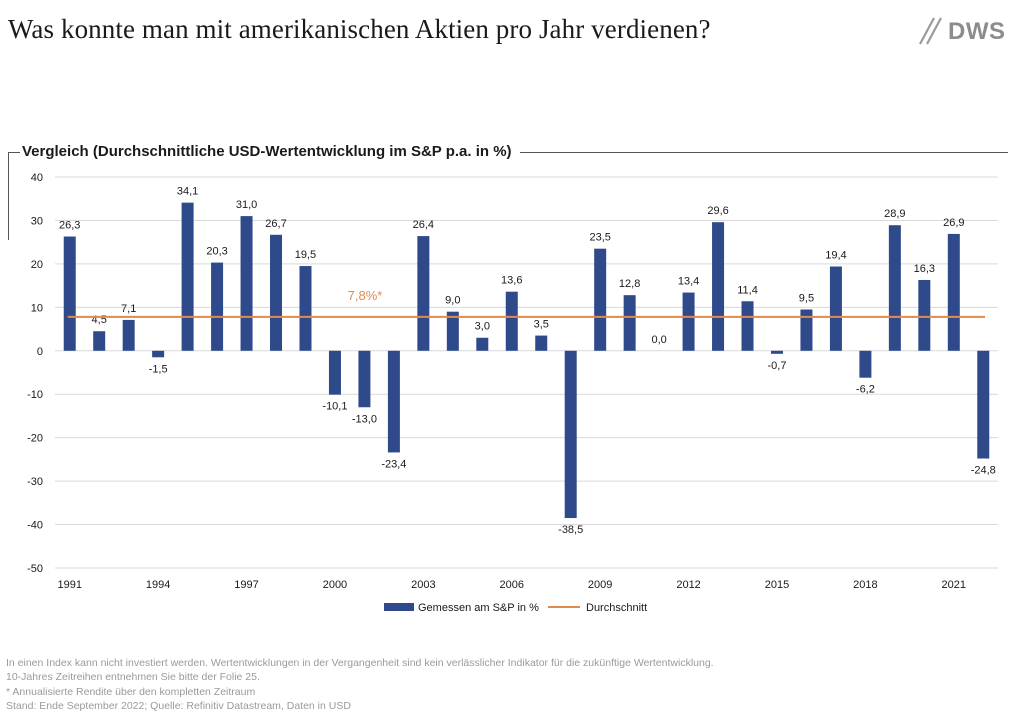 The width and height of the screenshot is (1024, 719). What do you see at coordinates (688, 585) in the screenshot?
I see `x-tick-label: 2012` at bounding box center [688, 585].